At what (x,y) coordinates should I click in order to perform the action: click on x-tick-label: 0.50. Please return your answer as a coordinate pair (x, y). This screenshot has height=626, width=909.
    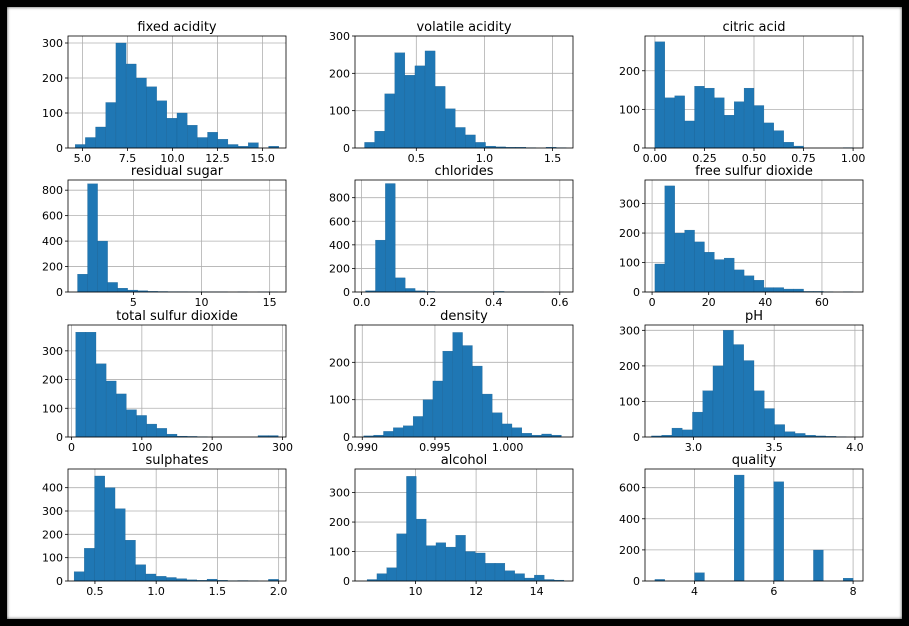
    Looking at the image, I should click on (754, 158).